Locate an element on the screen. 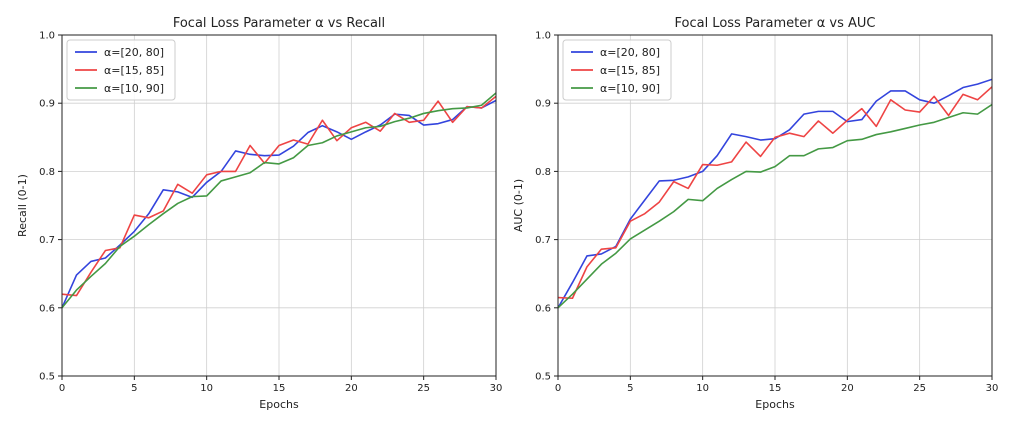 This screenshot has height=431, width=1024. chart-title: Focal Loss Parameter α vs Recall is located at coordinates (279, 23).